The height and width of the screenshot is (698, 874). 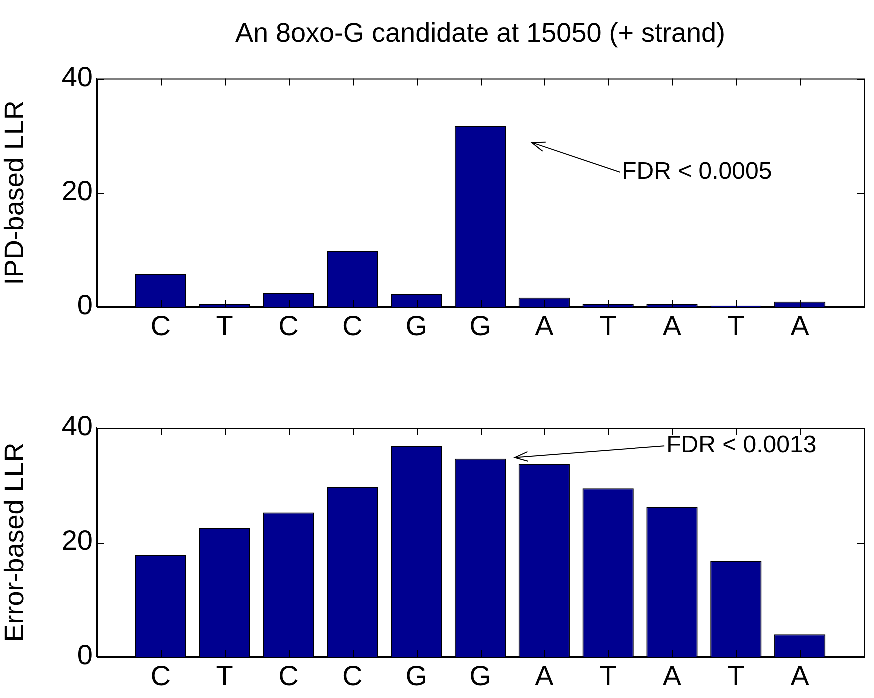 What do you see at coordinates (15, 542) in the screenshot?
I see `y-axis-title: Error-based LLR` at bounding box center [15, 542].